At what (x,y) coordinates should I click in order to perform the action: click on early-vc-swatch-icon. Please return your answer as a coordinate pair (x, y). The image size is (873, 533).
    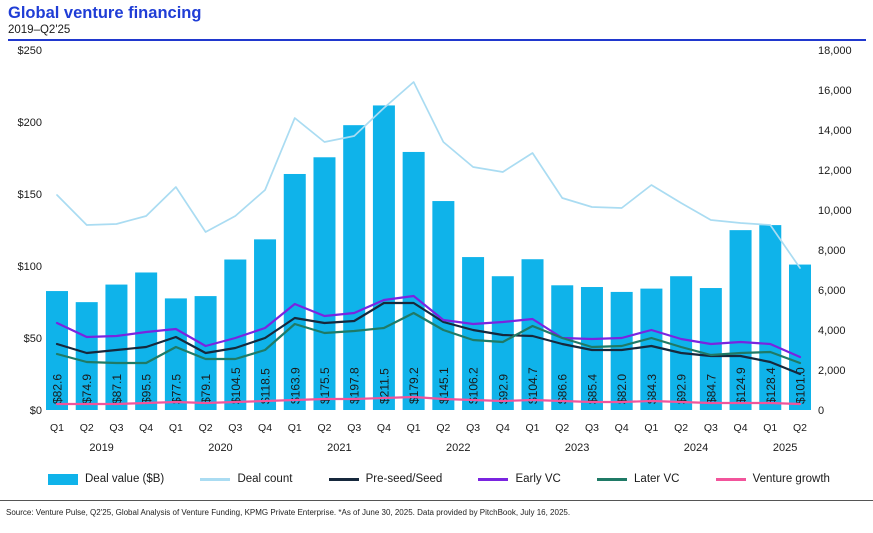
    Looking at the image, I should click on (493, 479).